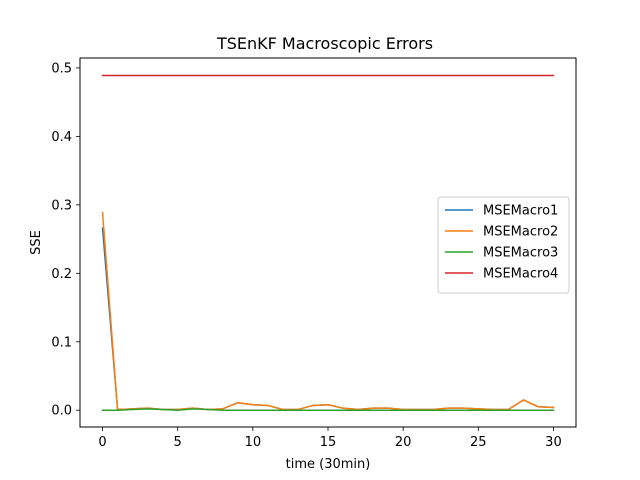  Describe the element at coordinates (478, 442) in the screenshot. I see `x-tick-label: 25` at that location.